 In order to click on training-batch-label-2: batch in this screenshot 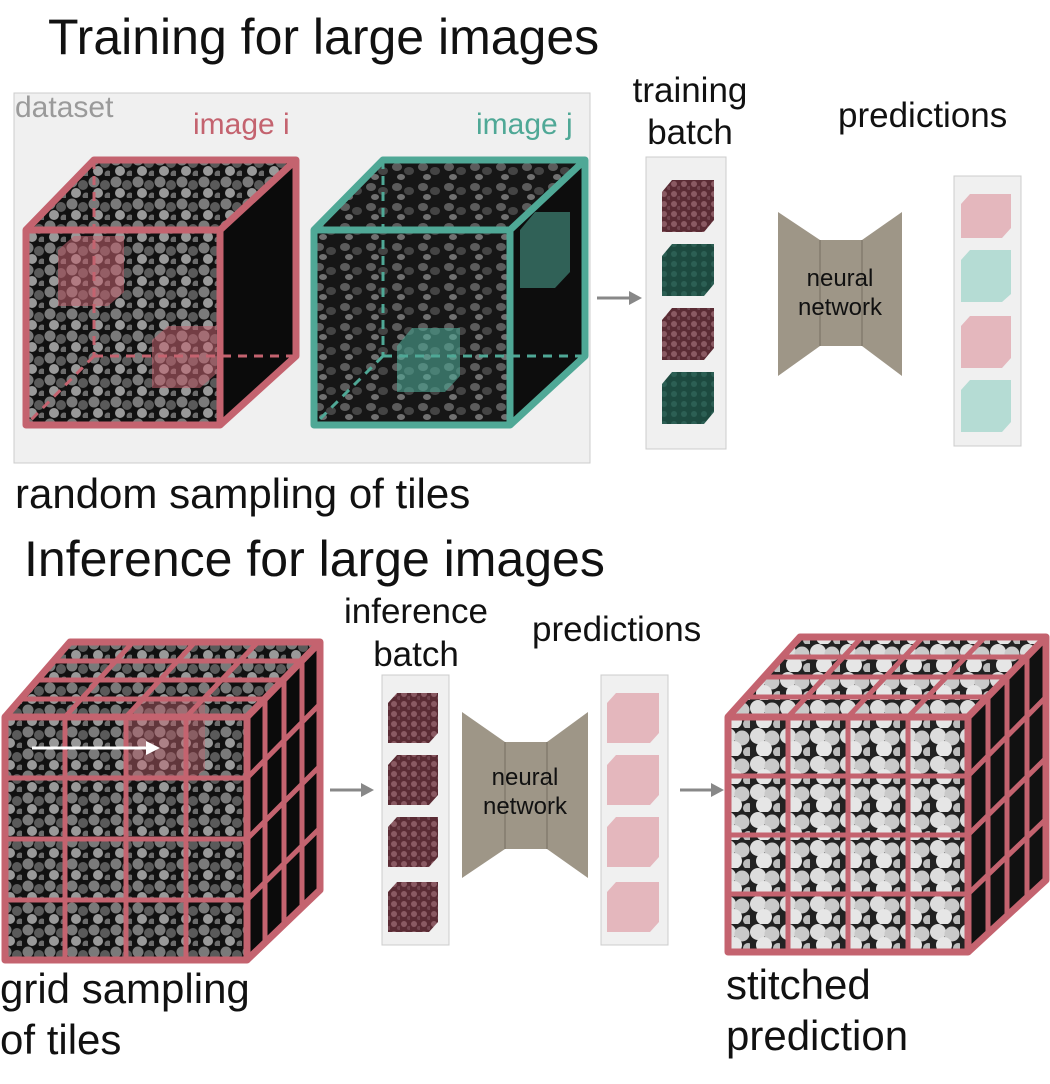, I will do `click(690, 132)`.